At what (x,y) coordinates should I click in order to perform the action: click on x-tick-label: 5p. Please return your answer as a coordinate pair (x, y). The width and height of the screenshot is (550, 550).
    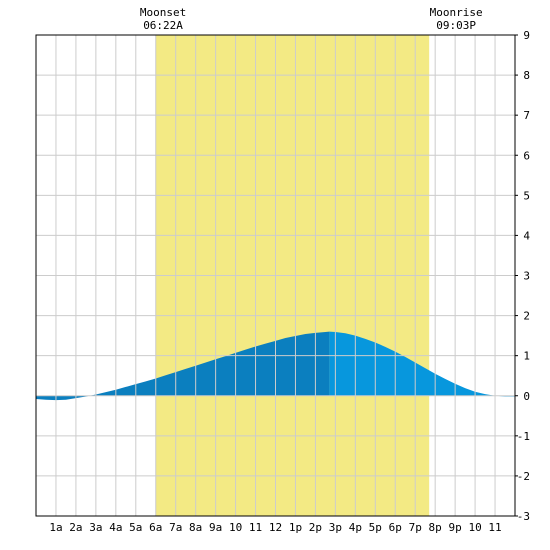
    Looking at the image, I should click on (375, 527).